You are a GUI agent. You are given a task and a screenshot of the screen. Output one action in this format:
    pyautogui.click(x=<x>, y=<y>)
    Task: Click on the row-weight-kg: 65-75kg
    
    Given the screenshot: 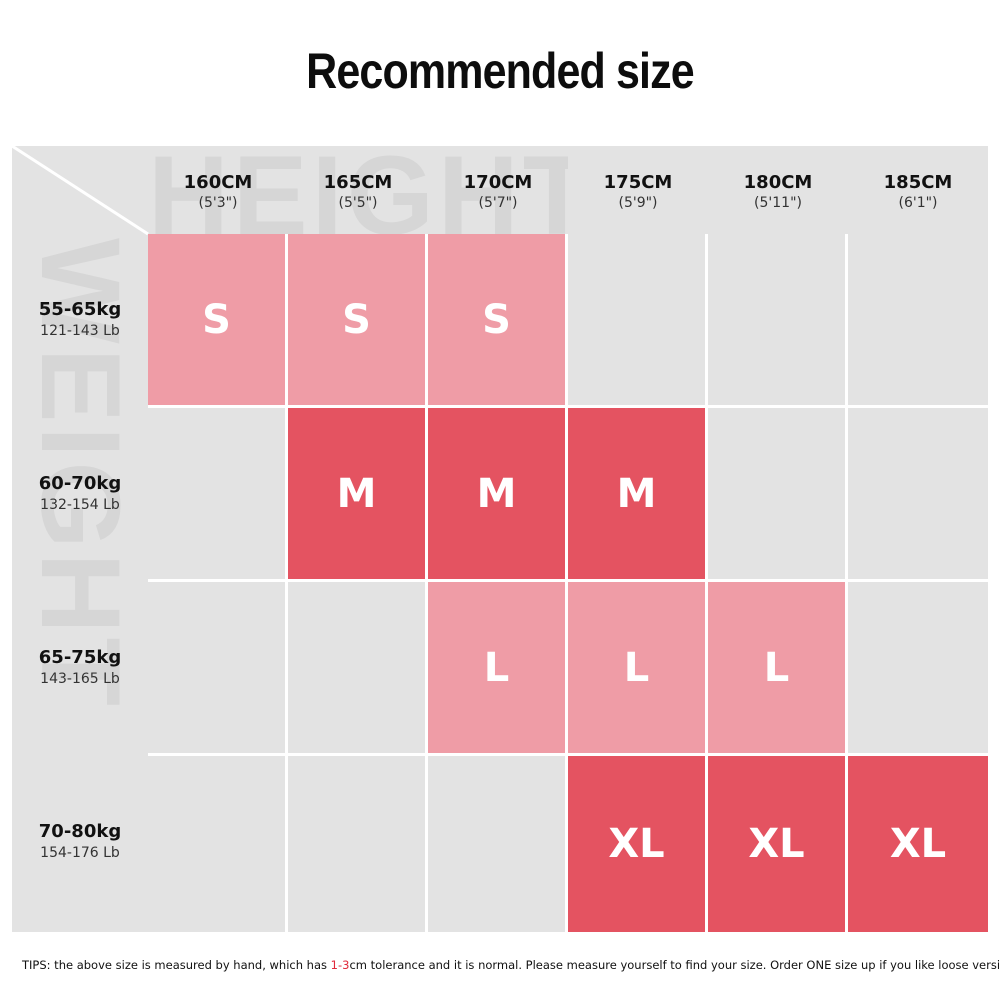 What is the action you would take?
    pyautogui.click(x=80, y=657)
    